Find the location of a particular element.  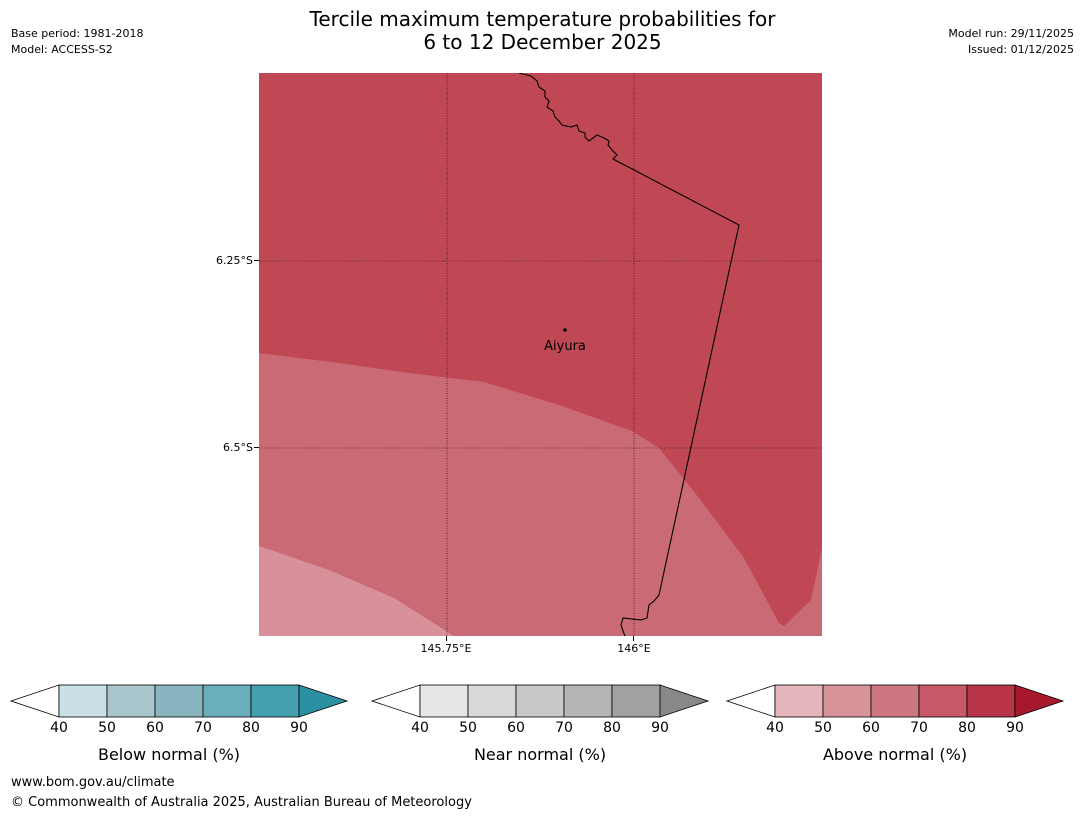

colorbar-below-extend-low is located at coordinates (35, 701).